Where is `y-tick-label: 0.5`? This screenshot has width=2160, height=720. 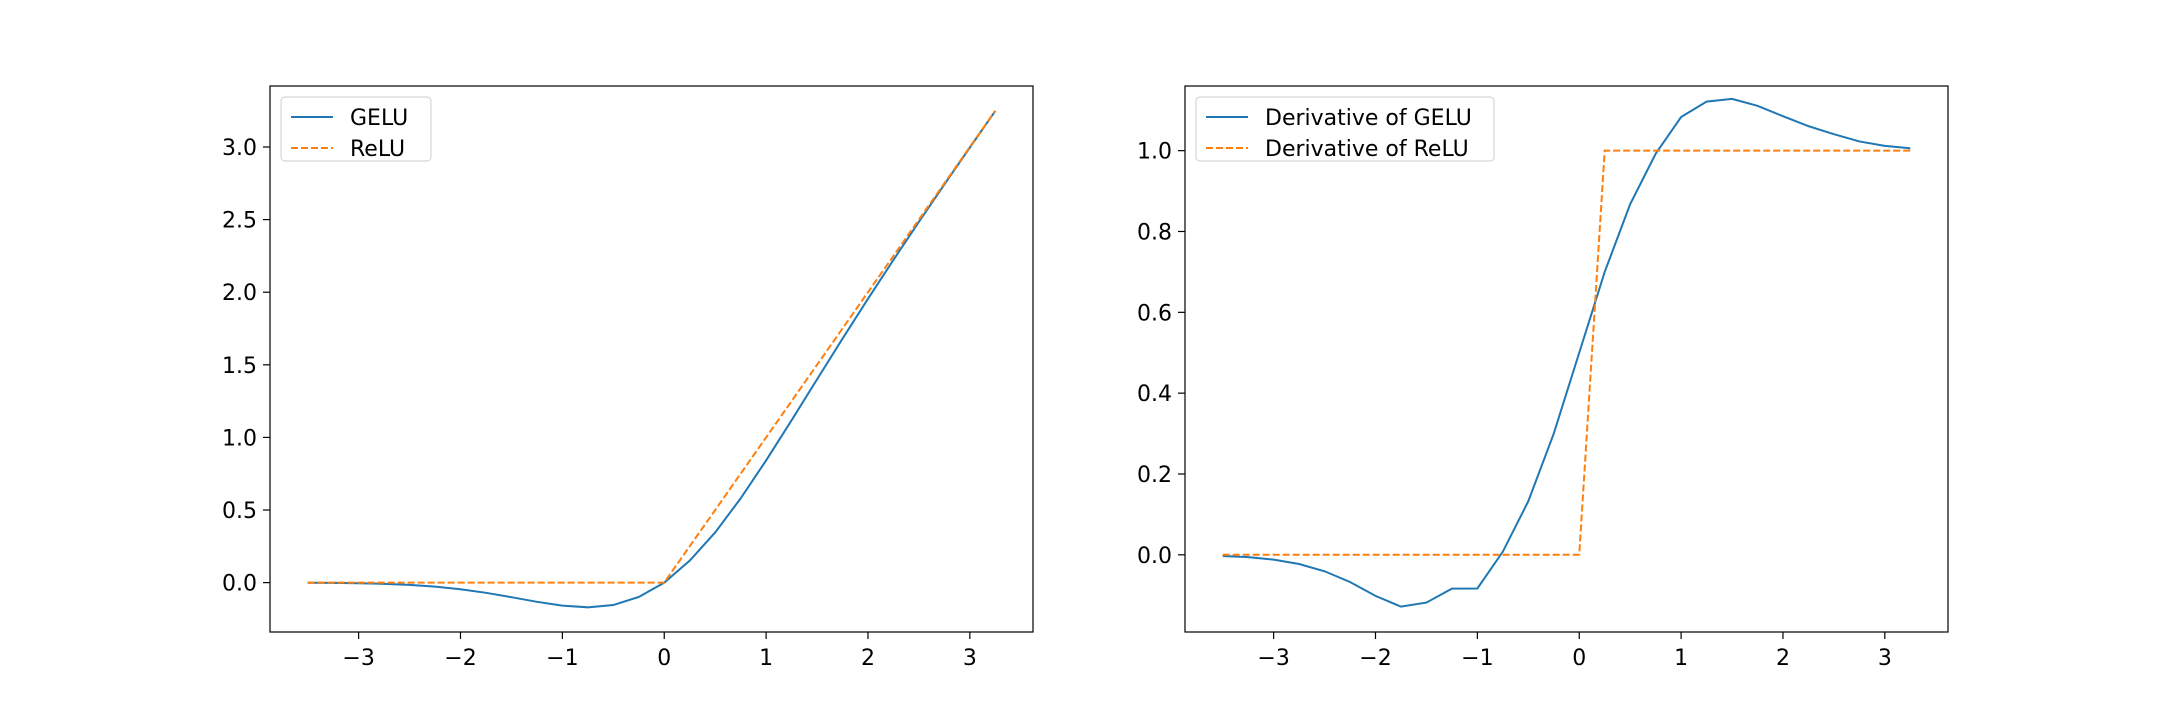
y-tick-label: 0.5 is located at coordinates (239, 511).